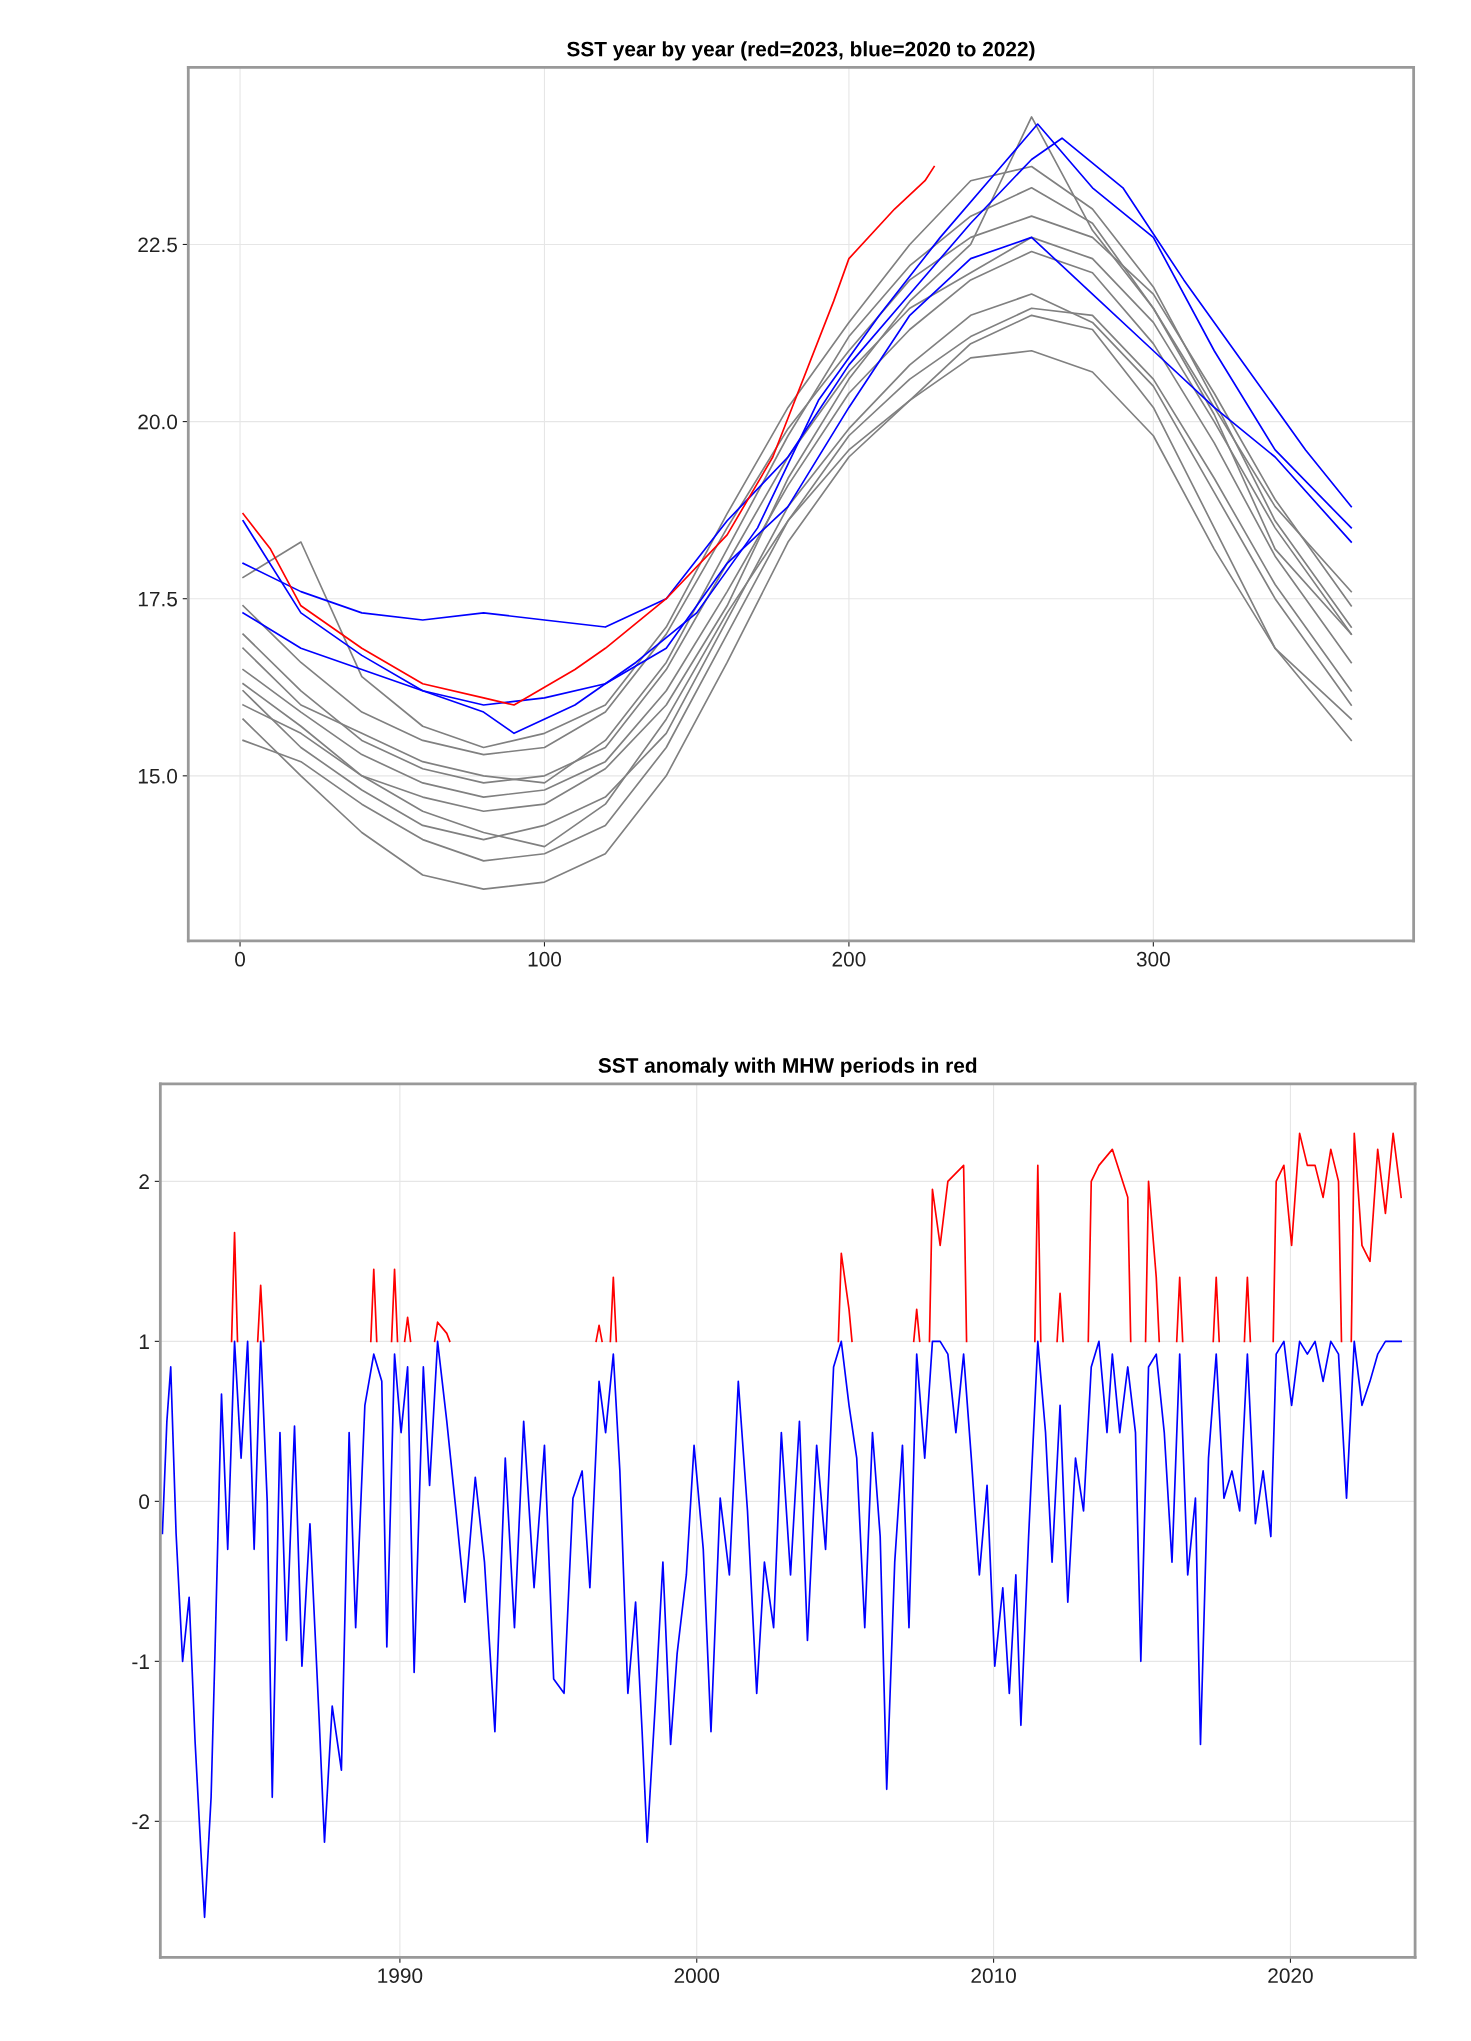 Image resolution: width=1471 pixels, height=2041 pixels. Describe the element at coordinates (157, 599) in the screenshot. I see `y-tick-label: 17.5` at that location.